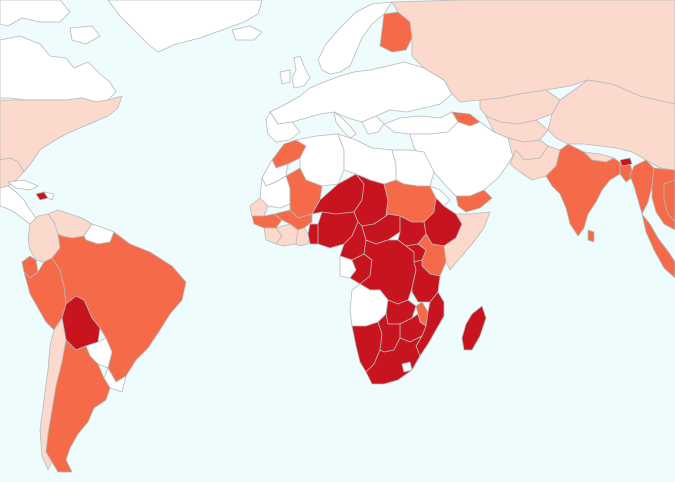  I want to click on dr-congo, so click(388, 272).